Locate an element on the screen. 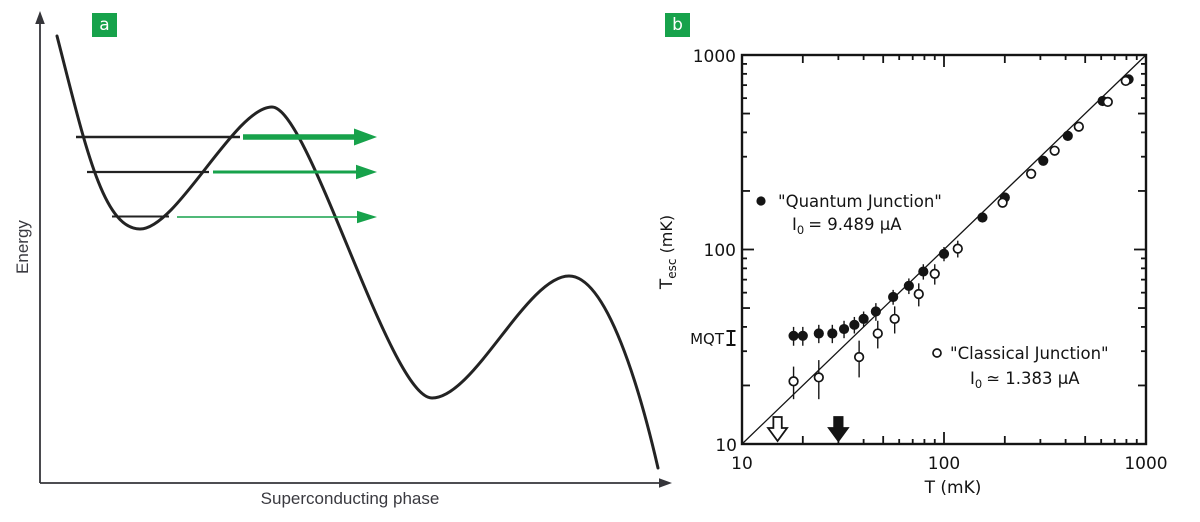 The image size is (1200, 522). energy-axis-arrowhead-icon is located at coordinates (40, 17).